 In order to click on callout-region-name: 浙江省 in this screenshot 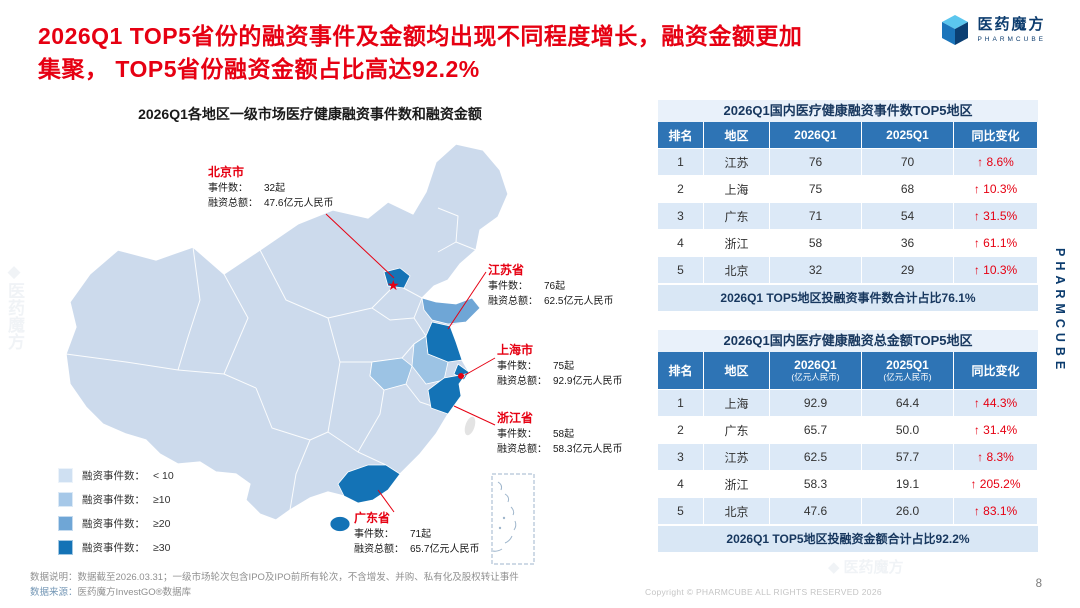, I will do `click(515, 418)`.